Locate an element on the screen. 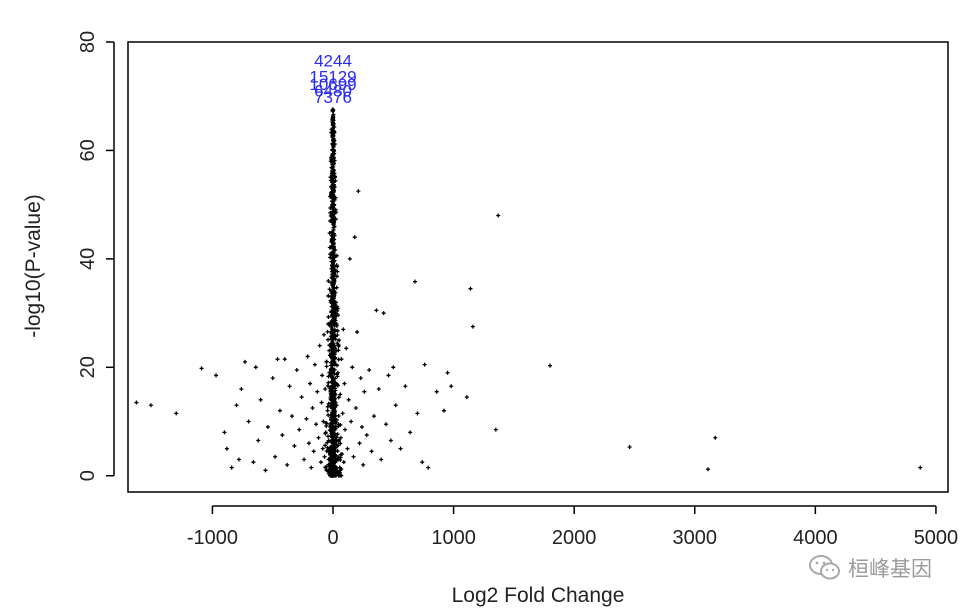  watermark-text: 桓峰基因 is located at coordinates (890, 569).